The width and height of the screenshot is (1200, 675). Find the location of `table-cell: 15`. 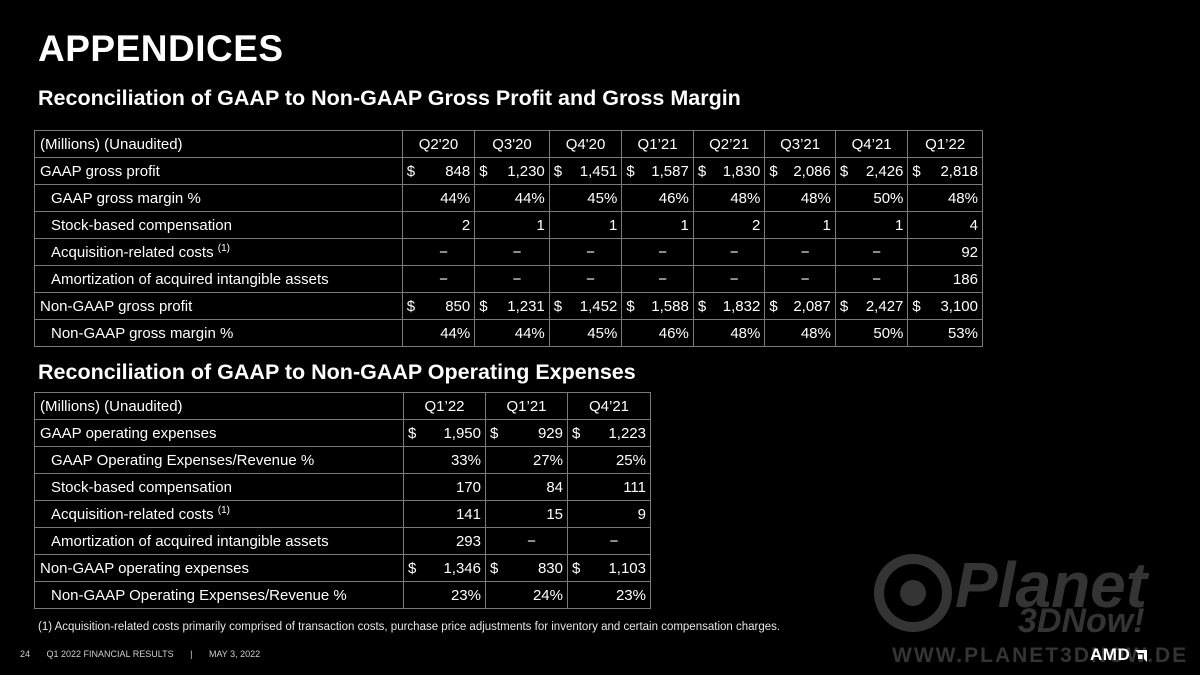

table-cell: 15 is located at coordinates (526, 514).